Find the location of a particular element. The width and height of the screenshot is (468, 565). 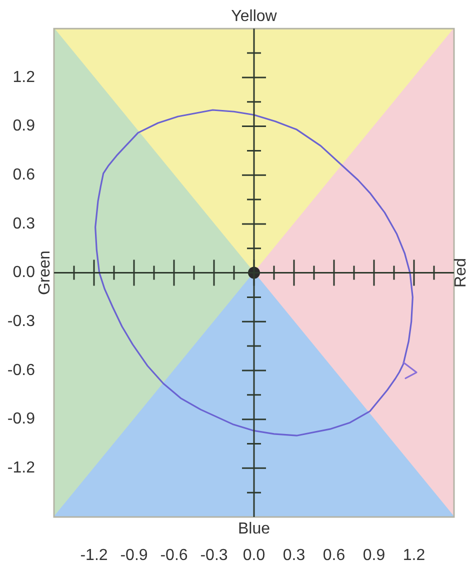

text: Red is located at coordinates (460, 273).